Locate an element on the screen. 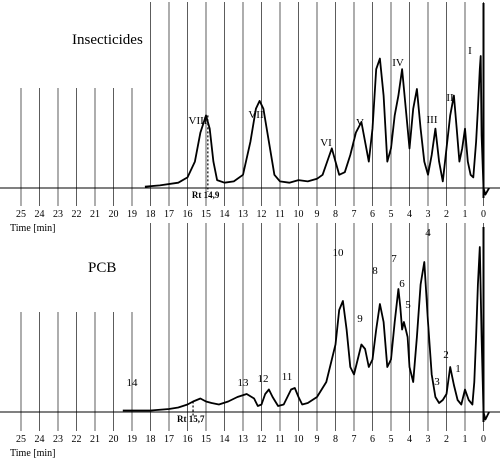  insecticides-tick-label: 15 is located at coordinates (206, 214).